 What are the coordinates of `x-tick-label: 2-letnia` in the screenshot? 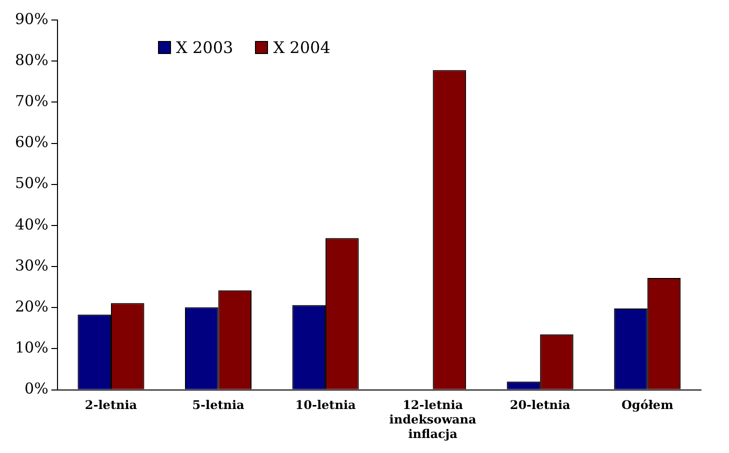 It's located at (111, 405).